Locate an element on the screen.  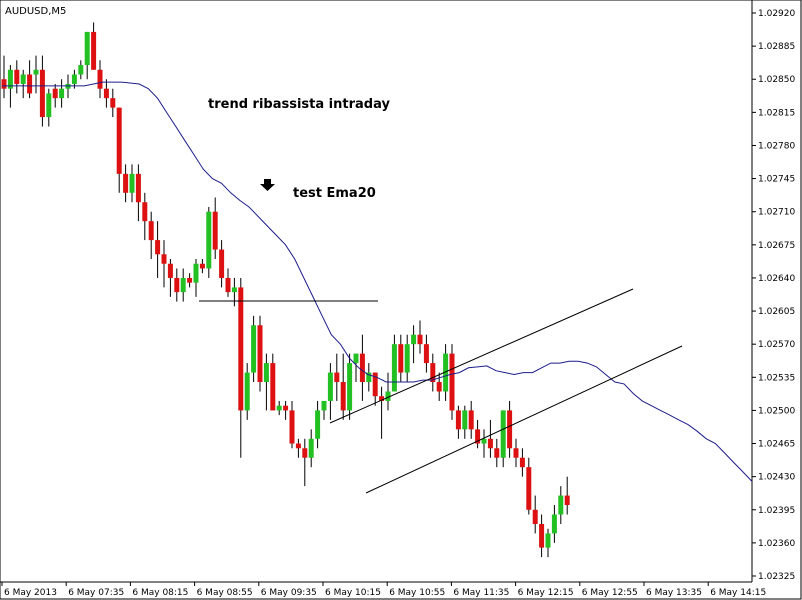
time-tick-label: 6 May 08:15 is located at coordinates (160, 593).